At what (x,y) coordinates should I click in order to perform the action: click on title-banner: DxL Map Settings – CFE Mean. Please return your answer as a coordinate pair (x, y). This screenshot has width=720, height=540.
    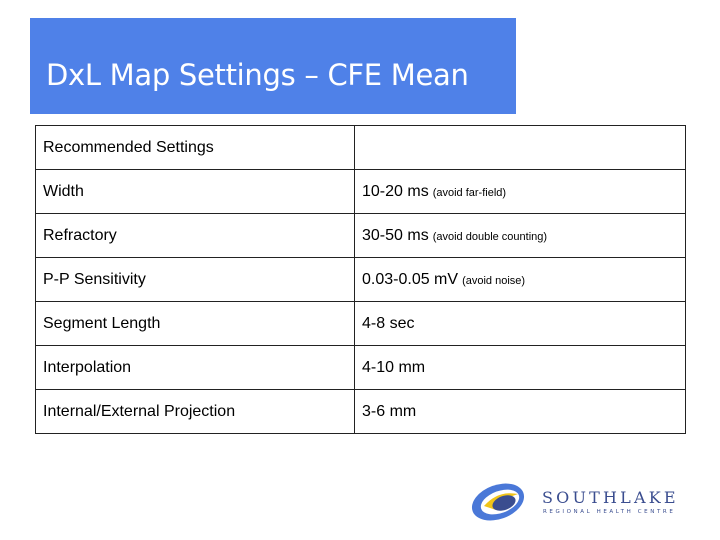
    Looking at the image, I should click on (273, 66).